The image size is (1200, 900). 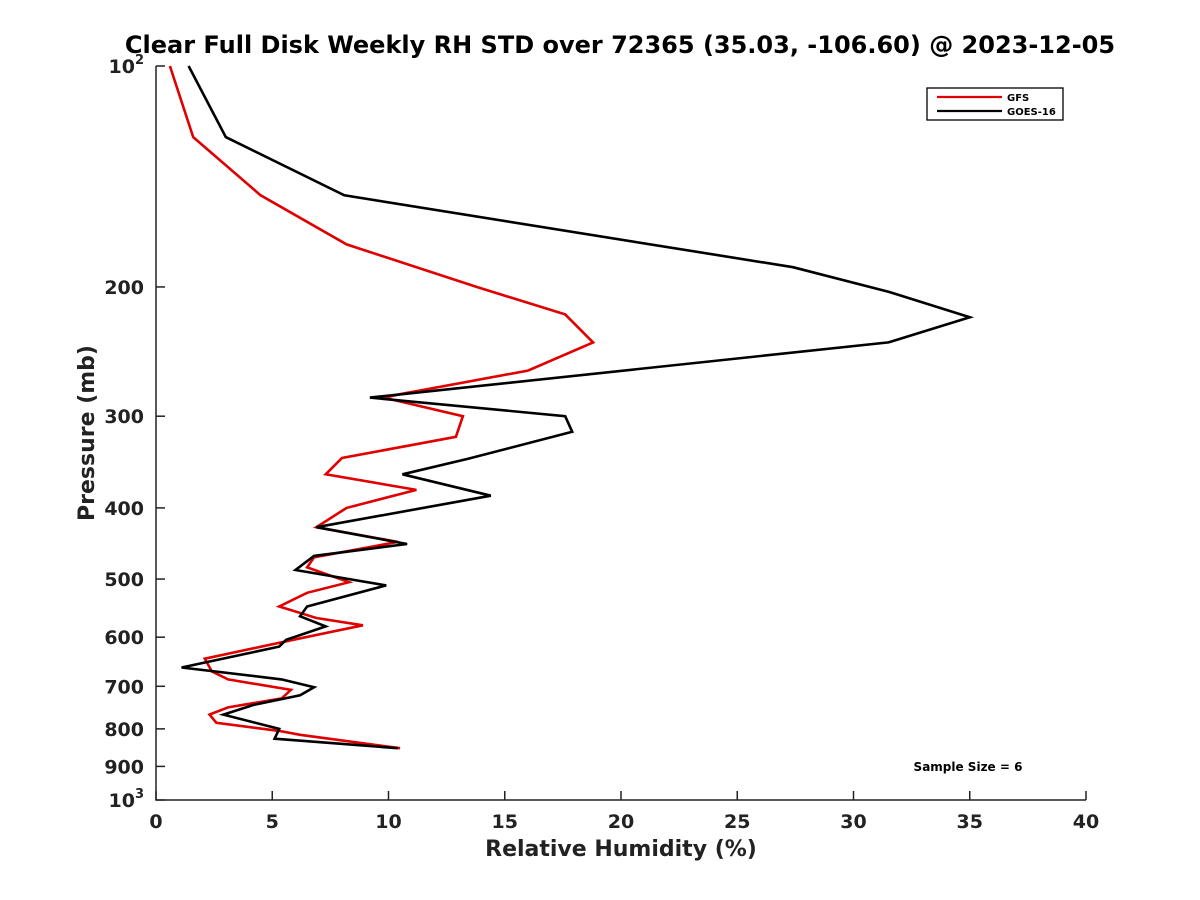 I want to click on y-tick-label: 500, so click(x=124, y=580).